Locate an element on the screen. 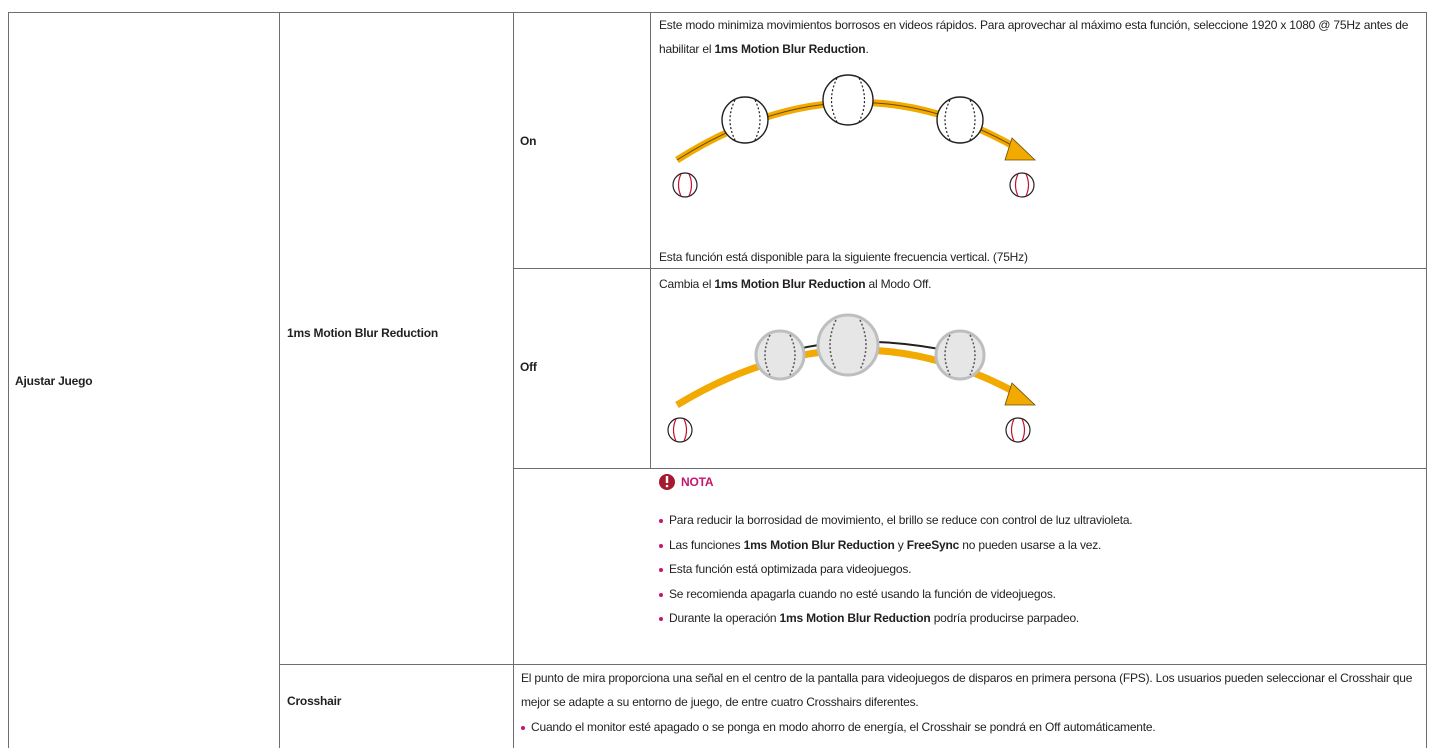  text-segment: podría producirse parpadeo. is located at coordinates (1005, 618).